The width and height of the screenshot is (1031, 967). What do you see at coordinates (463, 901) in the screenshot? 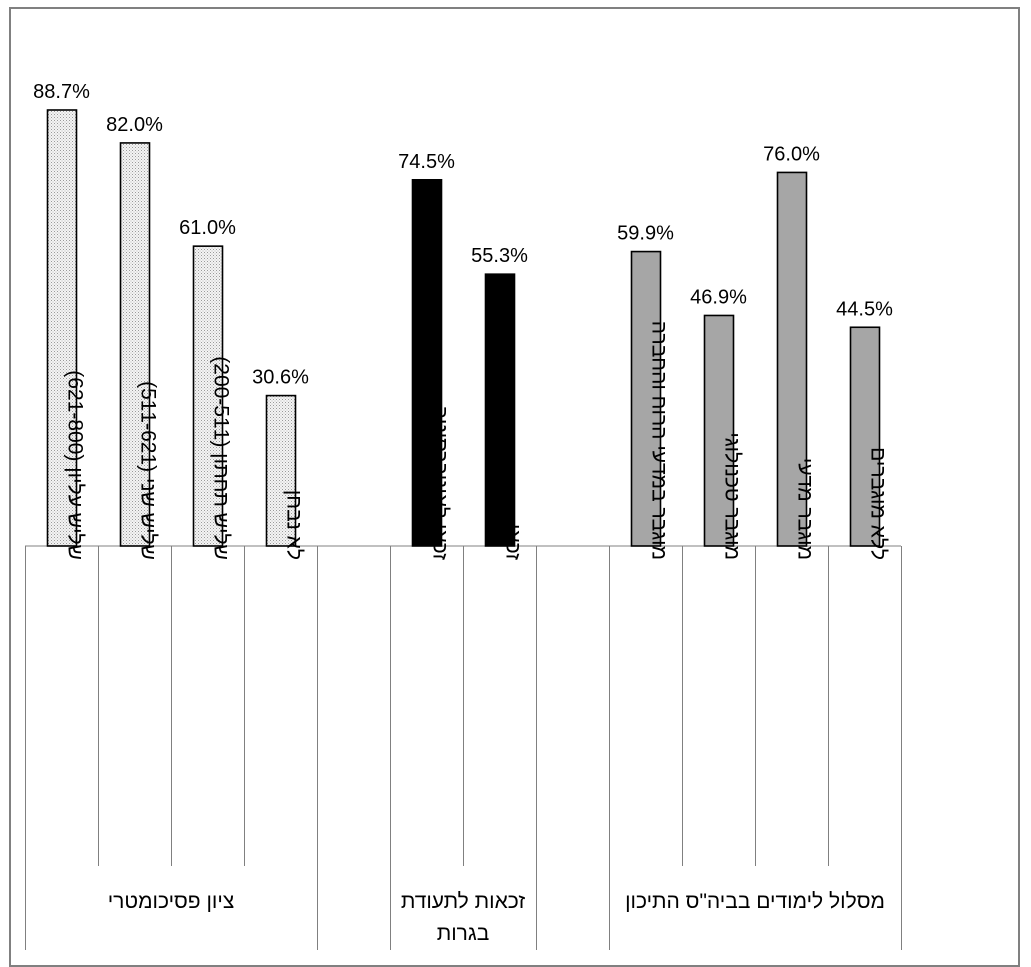
I see `group-label: זכאות לתעודת` at bounding box center [463, 901].